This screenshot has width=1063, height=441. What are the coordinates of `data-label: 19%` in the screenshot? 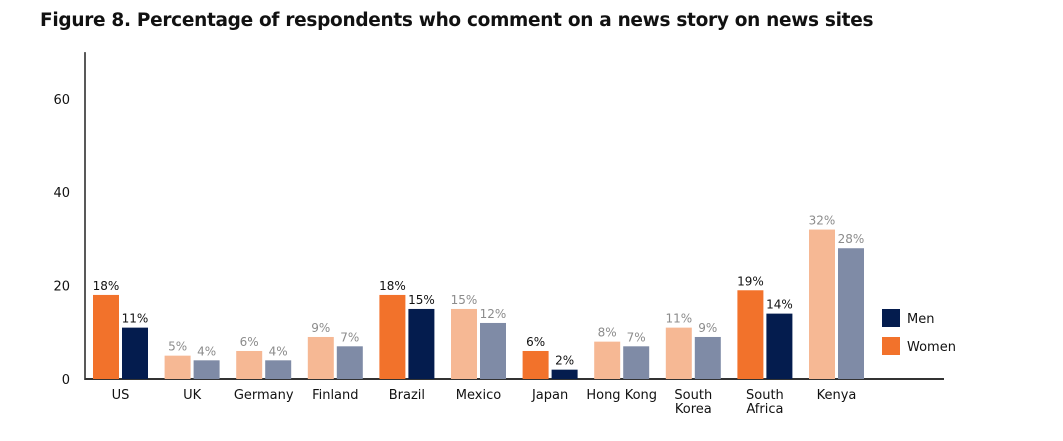 It's located at (750, 281).